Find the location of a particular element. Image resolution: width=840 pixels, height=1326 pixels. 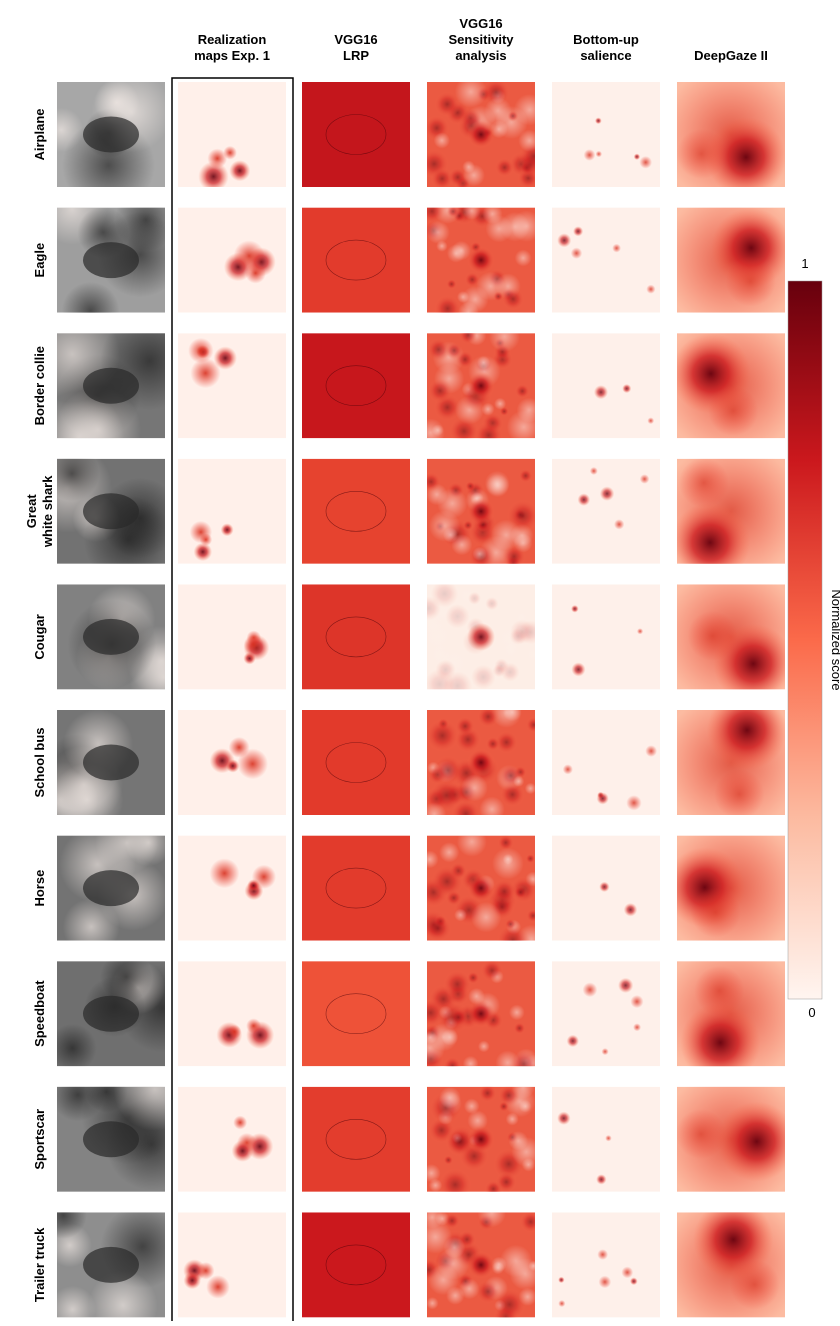

column-header: Bottom-up is located at coordinates (606, 39).